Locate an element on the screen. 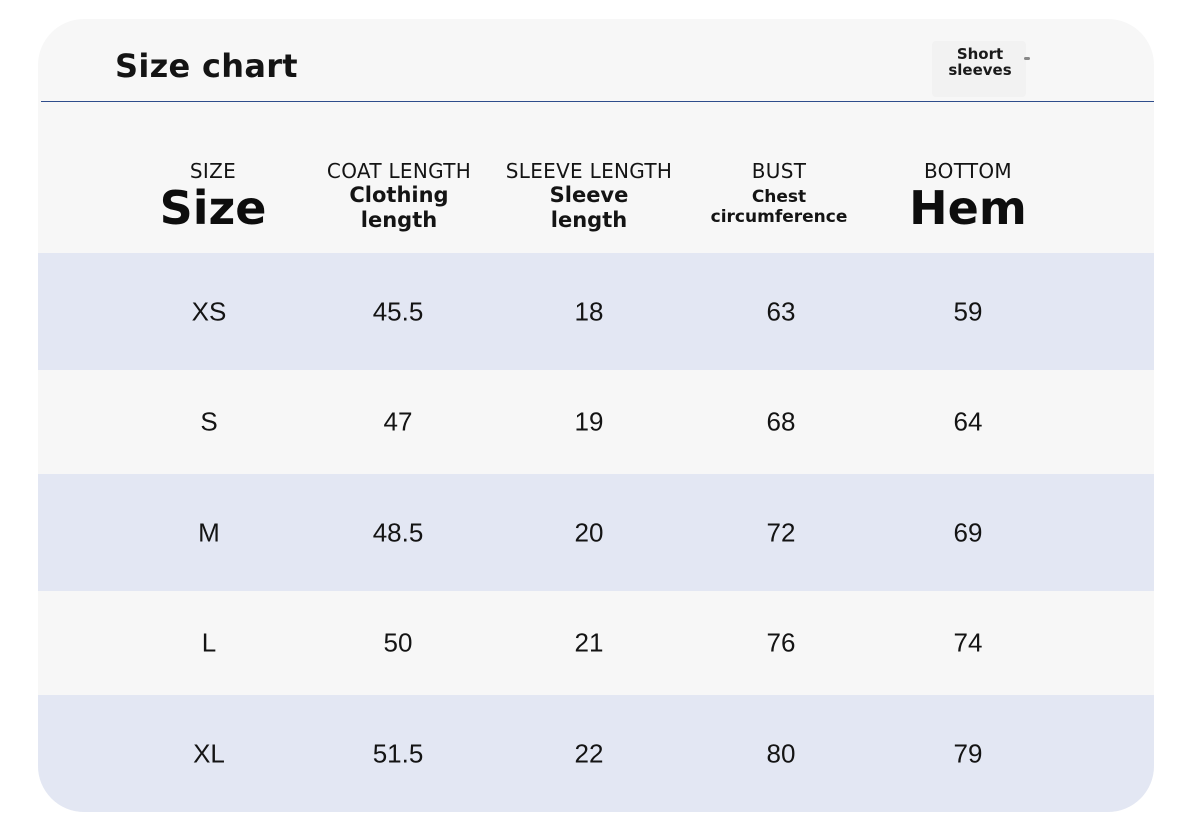 Image resolution: width=1200 pixels, height=840 pixels. sleeve-type-tag: Short sleeves is located at coordinates (979, 69).